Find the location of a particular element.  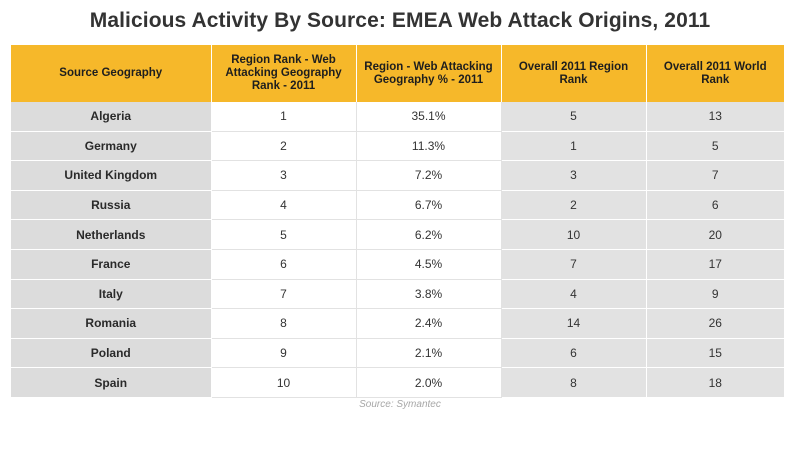

region-rank-cell: 9 is located at coordinates (284, 353).